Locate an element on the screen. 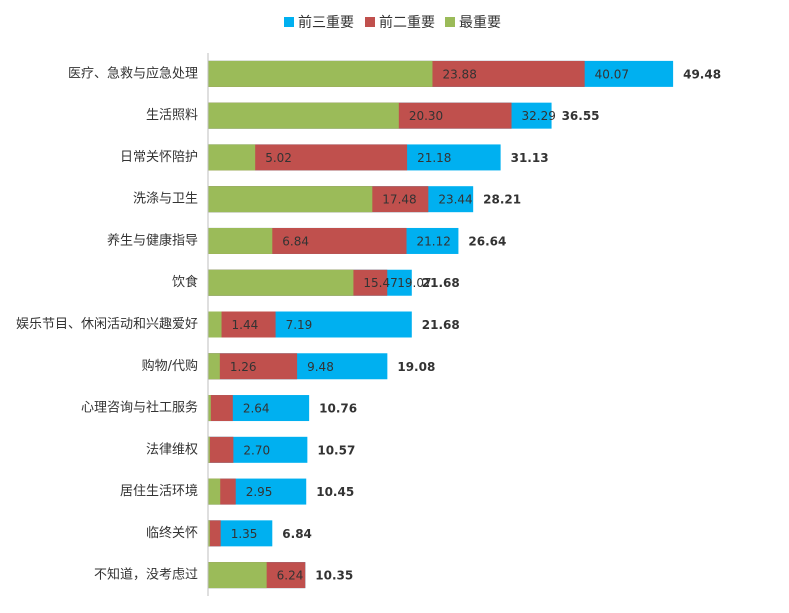 The image size is (789, 613). data-label: 1.35 is located at coordinates (244, 534).